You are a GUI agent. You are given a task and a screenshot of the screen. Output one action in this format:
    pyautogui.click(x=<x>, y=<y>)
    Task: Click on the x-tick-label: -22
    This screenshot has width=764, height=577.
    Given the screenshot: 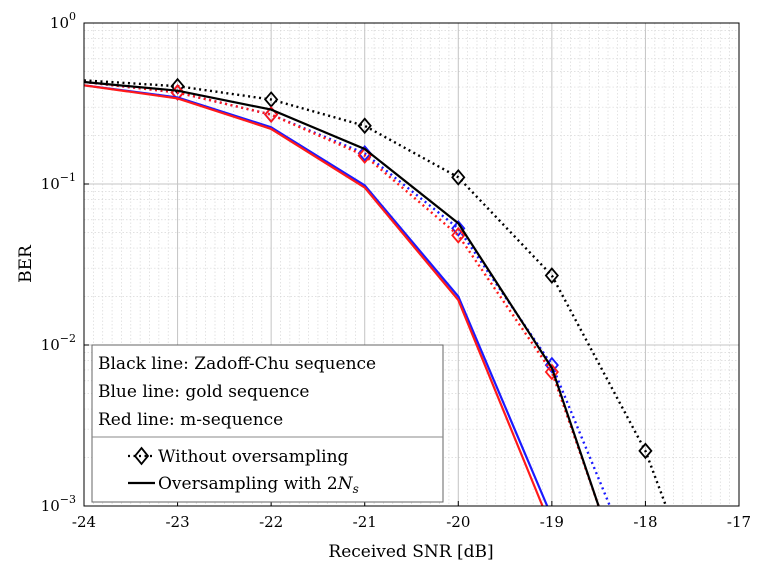 What is the action you would take?
    pyautogui.click(x=271, y=522)
    